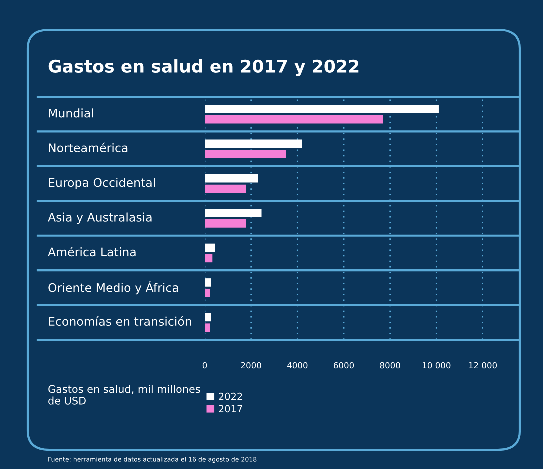 Image resolution: width=543 pixels, height=469 pixels. What do you see at coordinates (124, 395) in the screenshot?
I see `legend-title: Gastos en salud, mil millones de USD` at bounding box center [124, 395].